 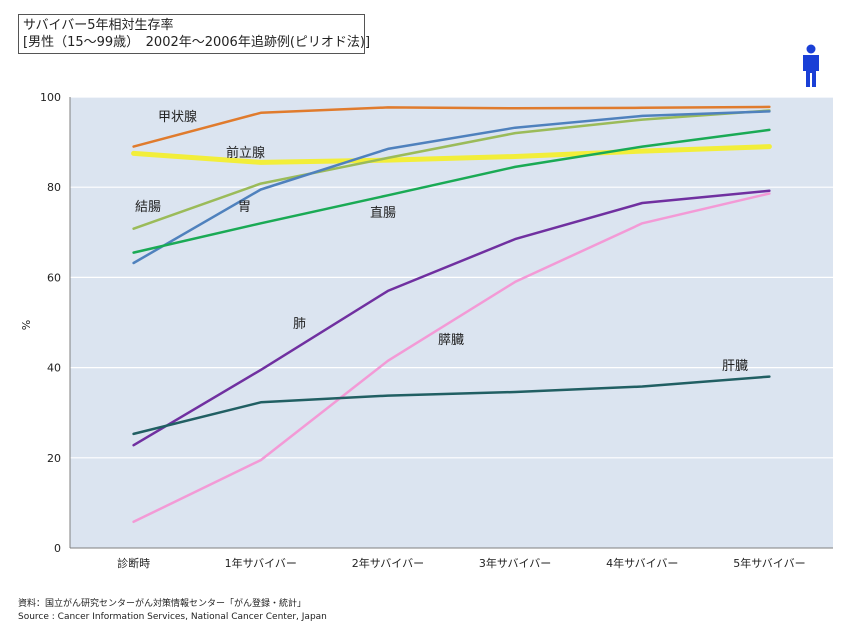 I want to click on y-tick-labels: 0 20 40 60 80 100, so click(x=50, y=323).